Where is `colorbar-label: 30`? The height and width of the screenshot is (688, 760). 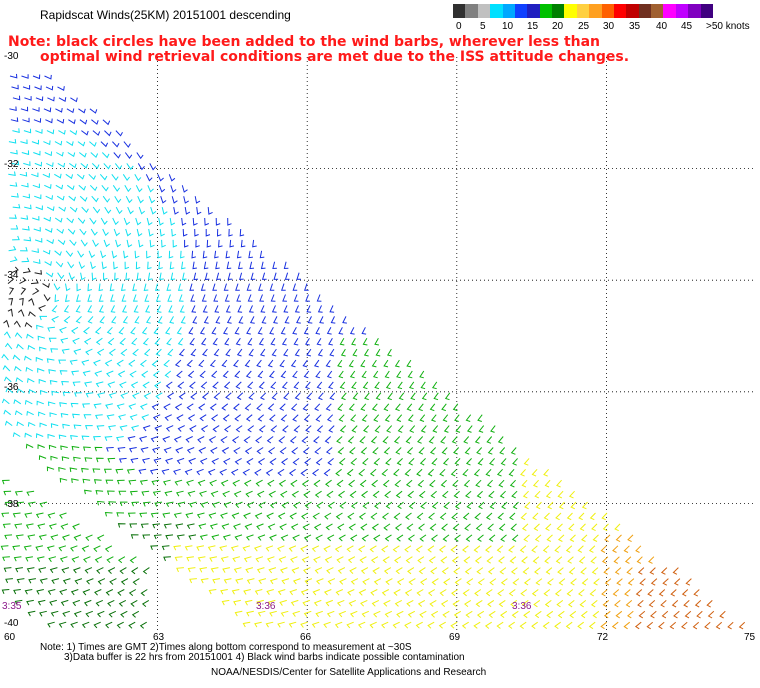
colorbar-label: 30 is located at coordinates (609, 26).